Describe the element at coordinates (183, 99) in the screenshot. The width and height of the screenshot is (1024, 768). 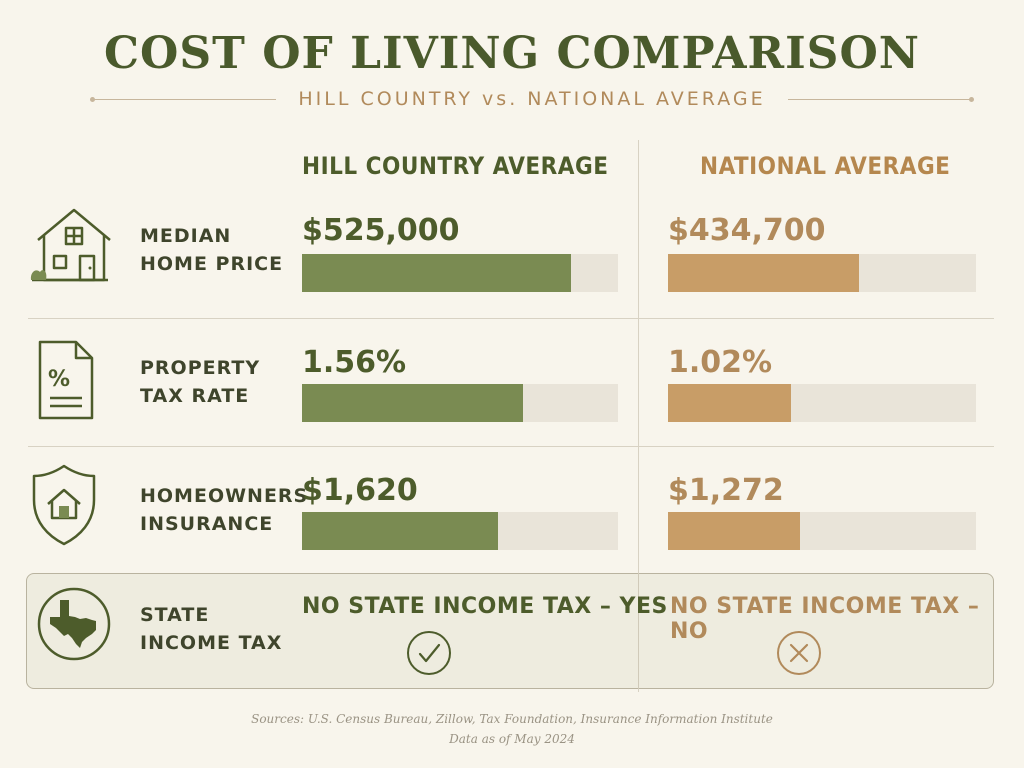
I see `subtitle-rule-left` at that location.